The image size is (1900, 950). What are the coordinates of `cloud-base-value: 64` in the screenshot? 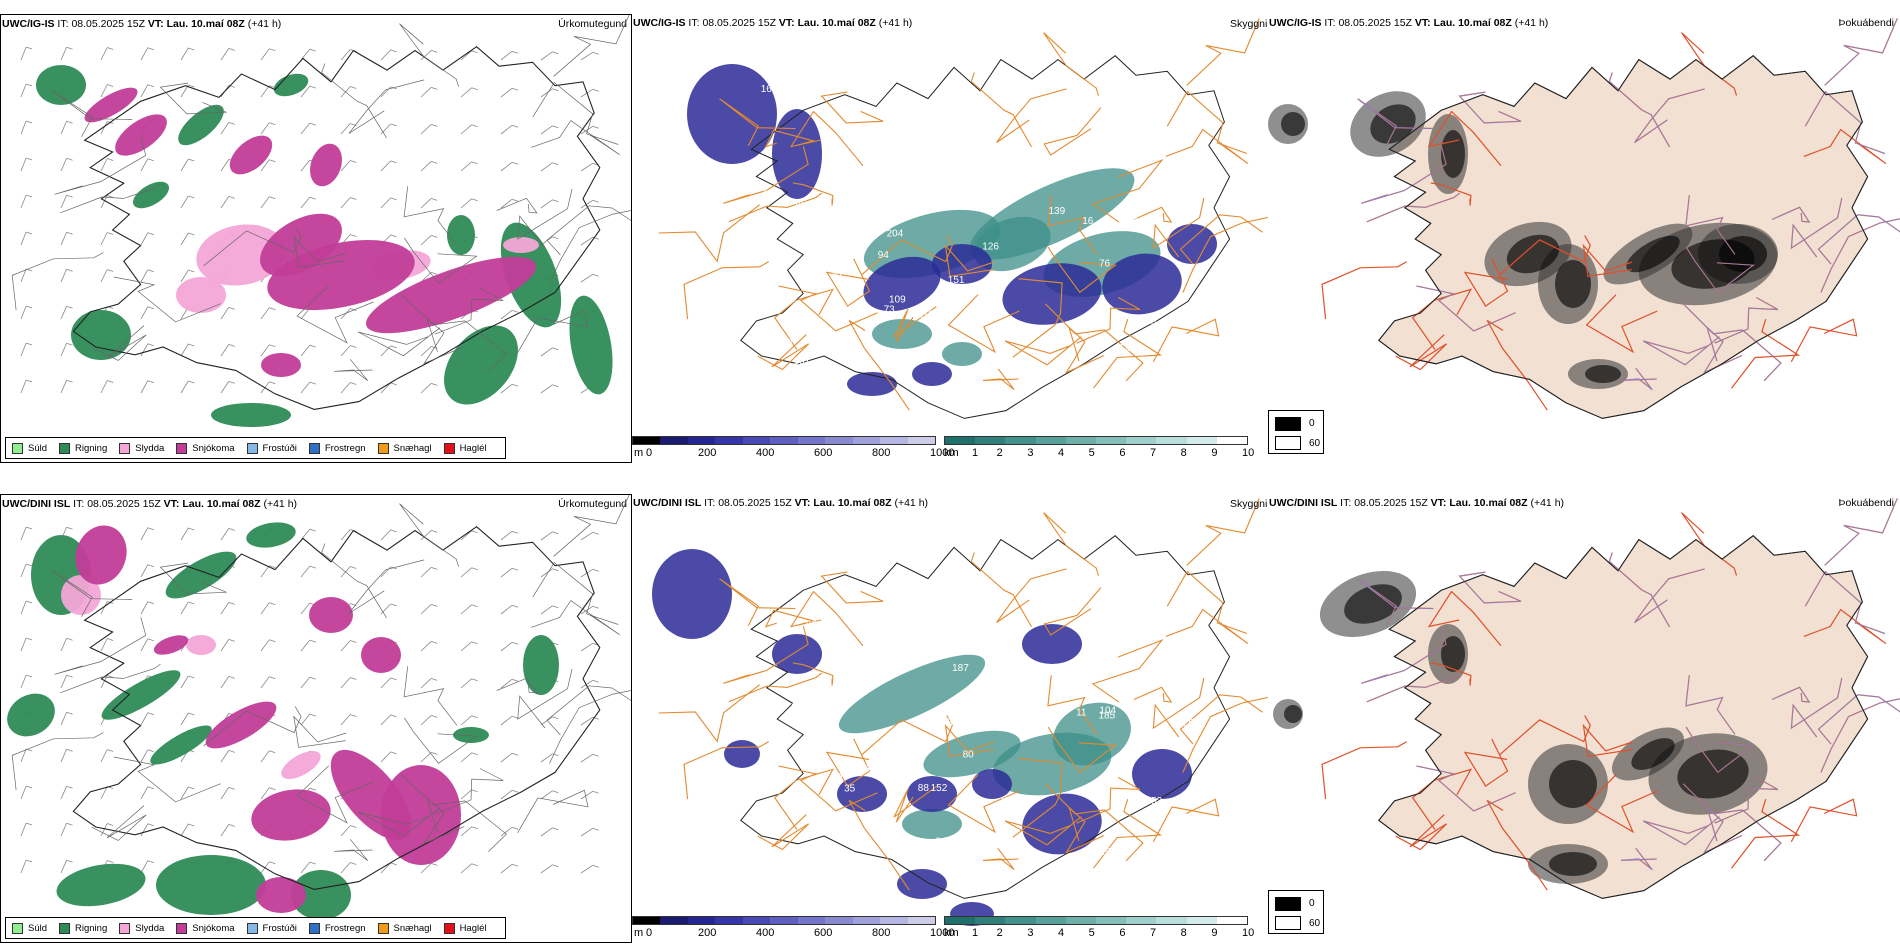 It's located at (769, 194).